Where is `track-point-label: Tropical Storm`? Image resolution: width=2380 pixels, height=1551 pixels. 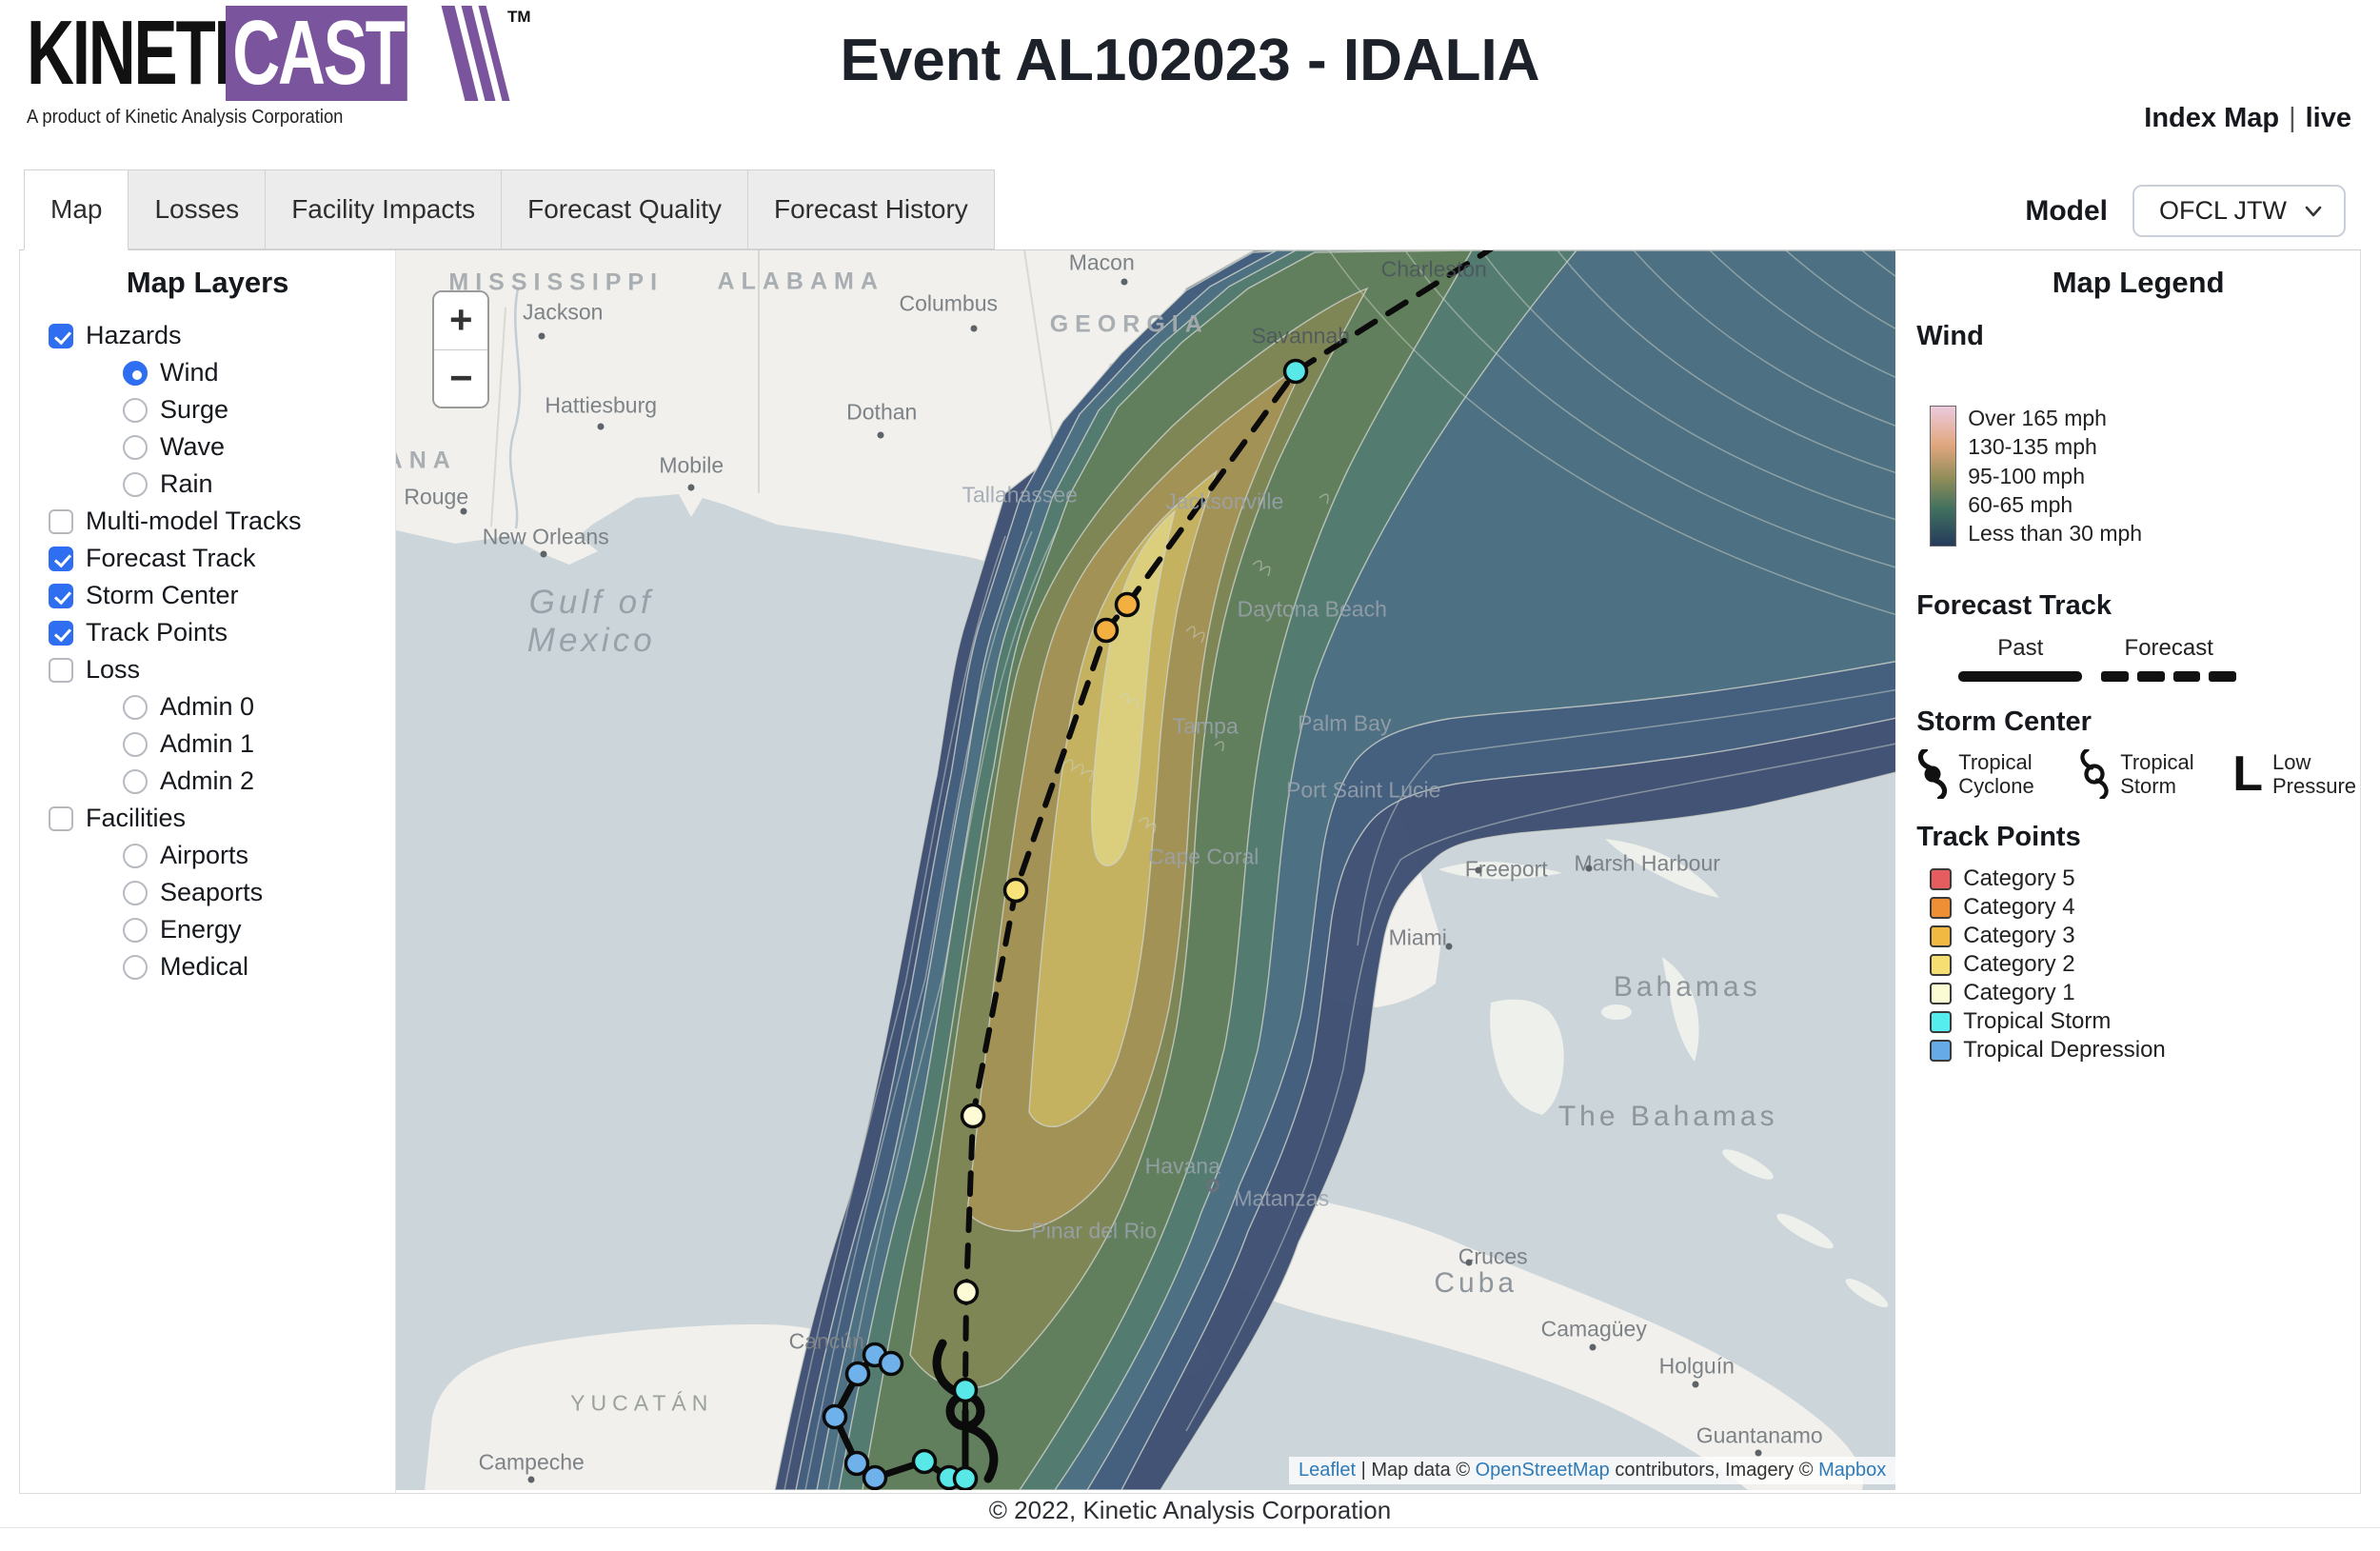
track-point-label: Tropical Storm is located at coordinates (2037, 1021).